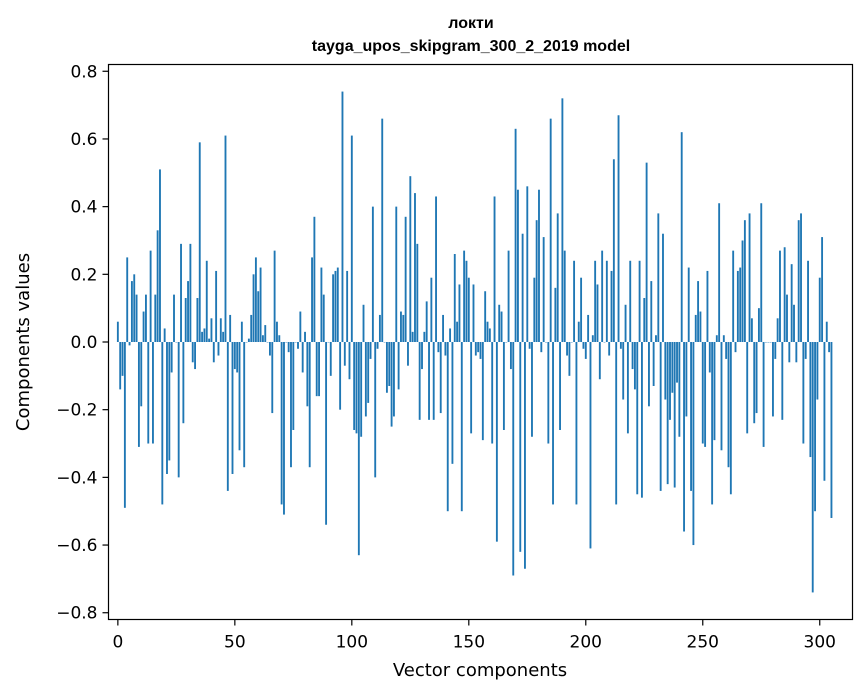  What do you see at coordinates (471, 46) in the screenshot?
I see `chart-subtitle: tayga_upos_skipgram_300_2_2019 model` at bounding box center [471, 46].